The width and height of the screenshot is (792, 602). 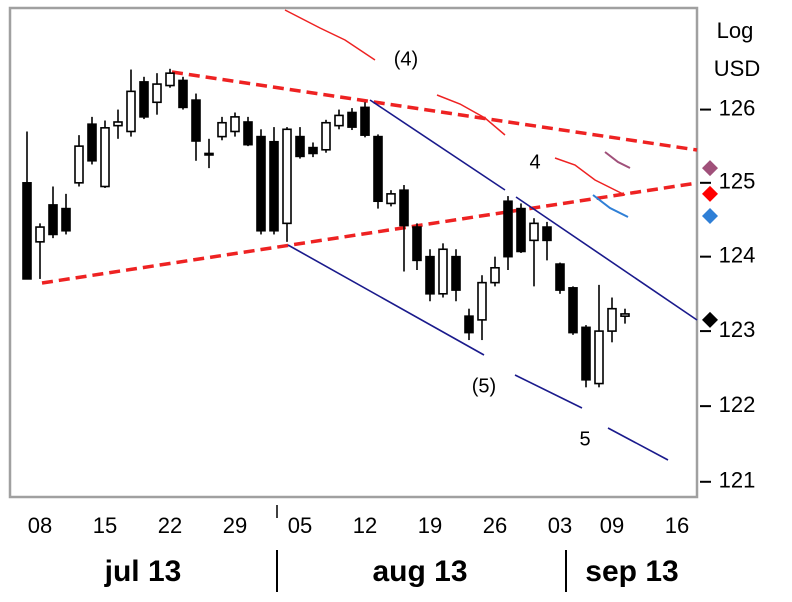 I want to click on y-tick-label: 126, so click(x=737, y=107).